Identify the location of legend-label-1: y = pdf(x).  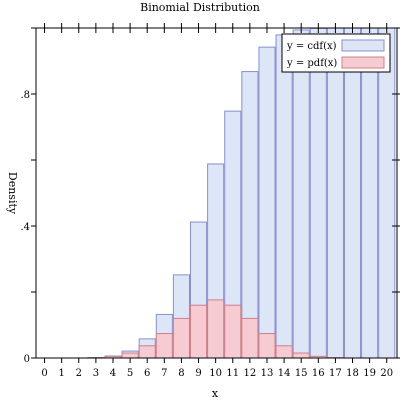
(311, 63).